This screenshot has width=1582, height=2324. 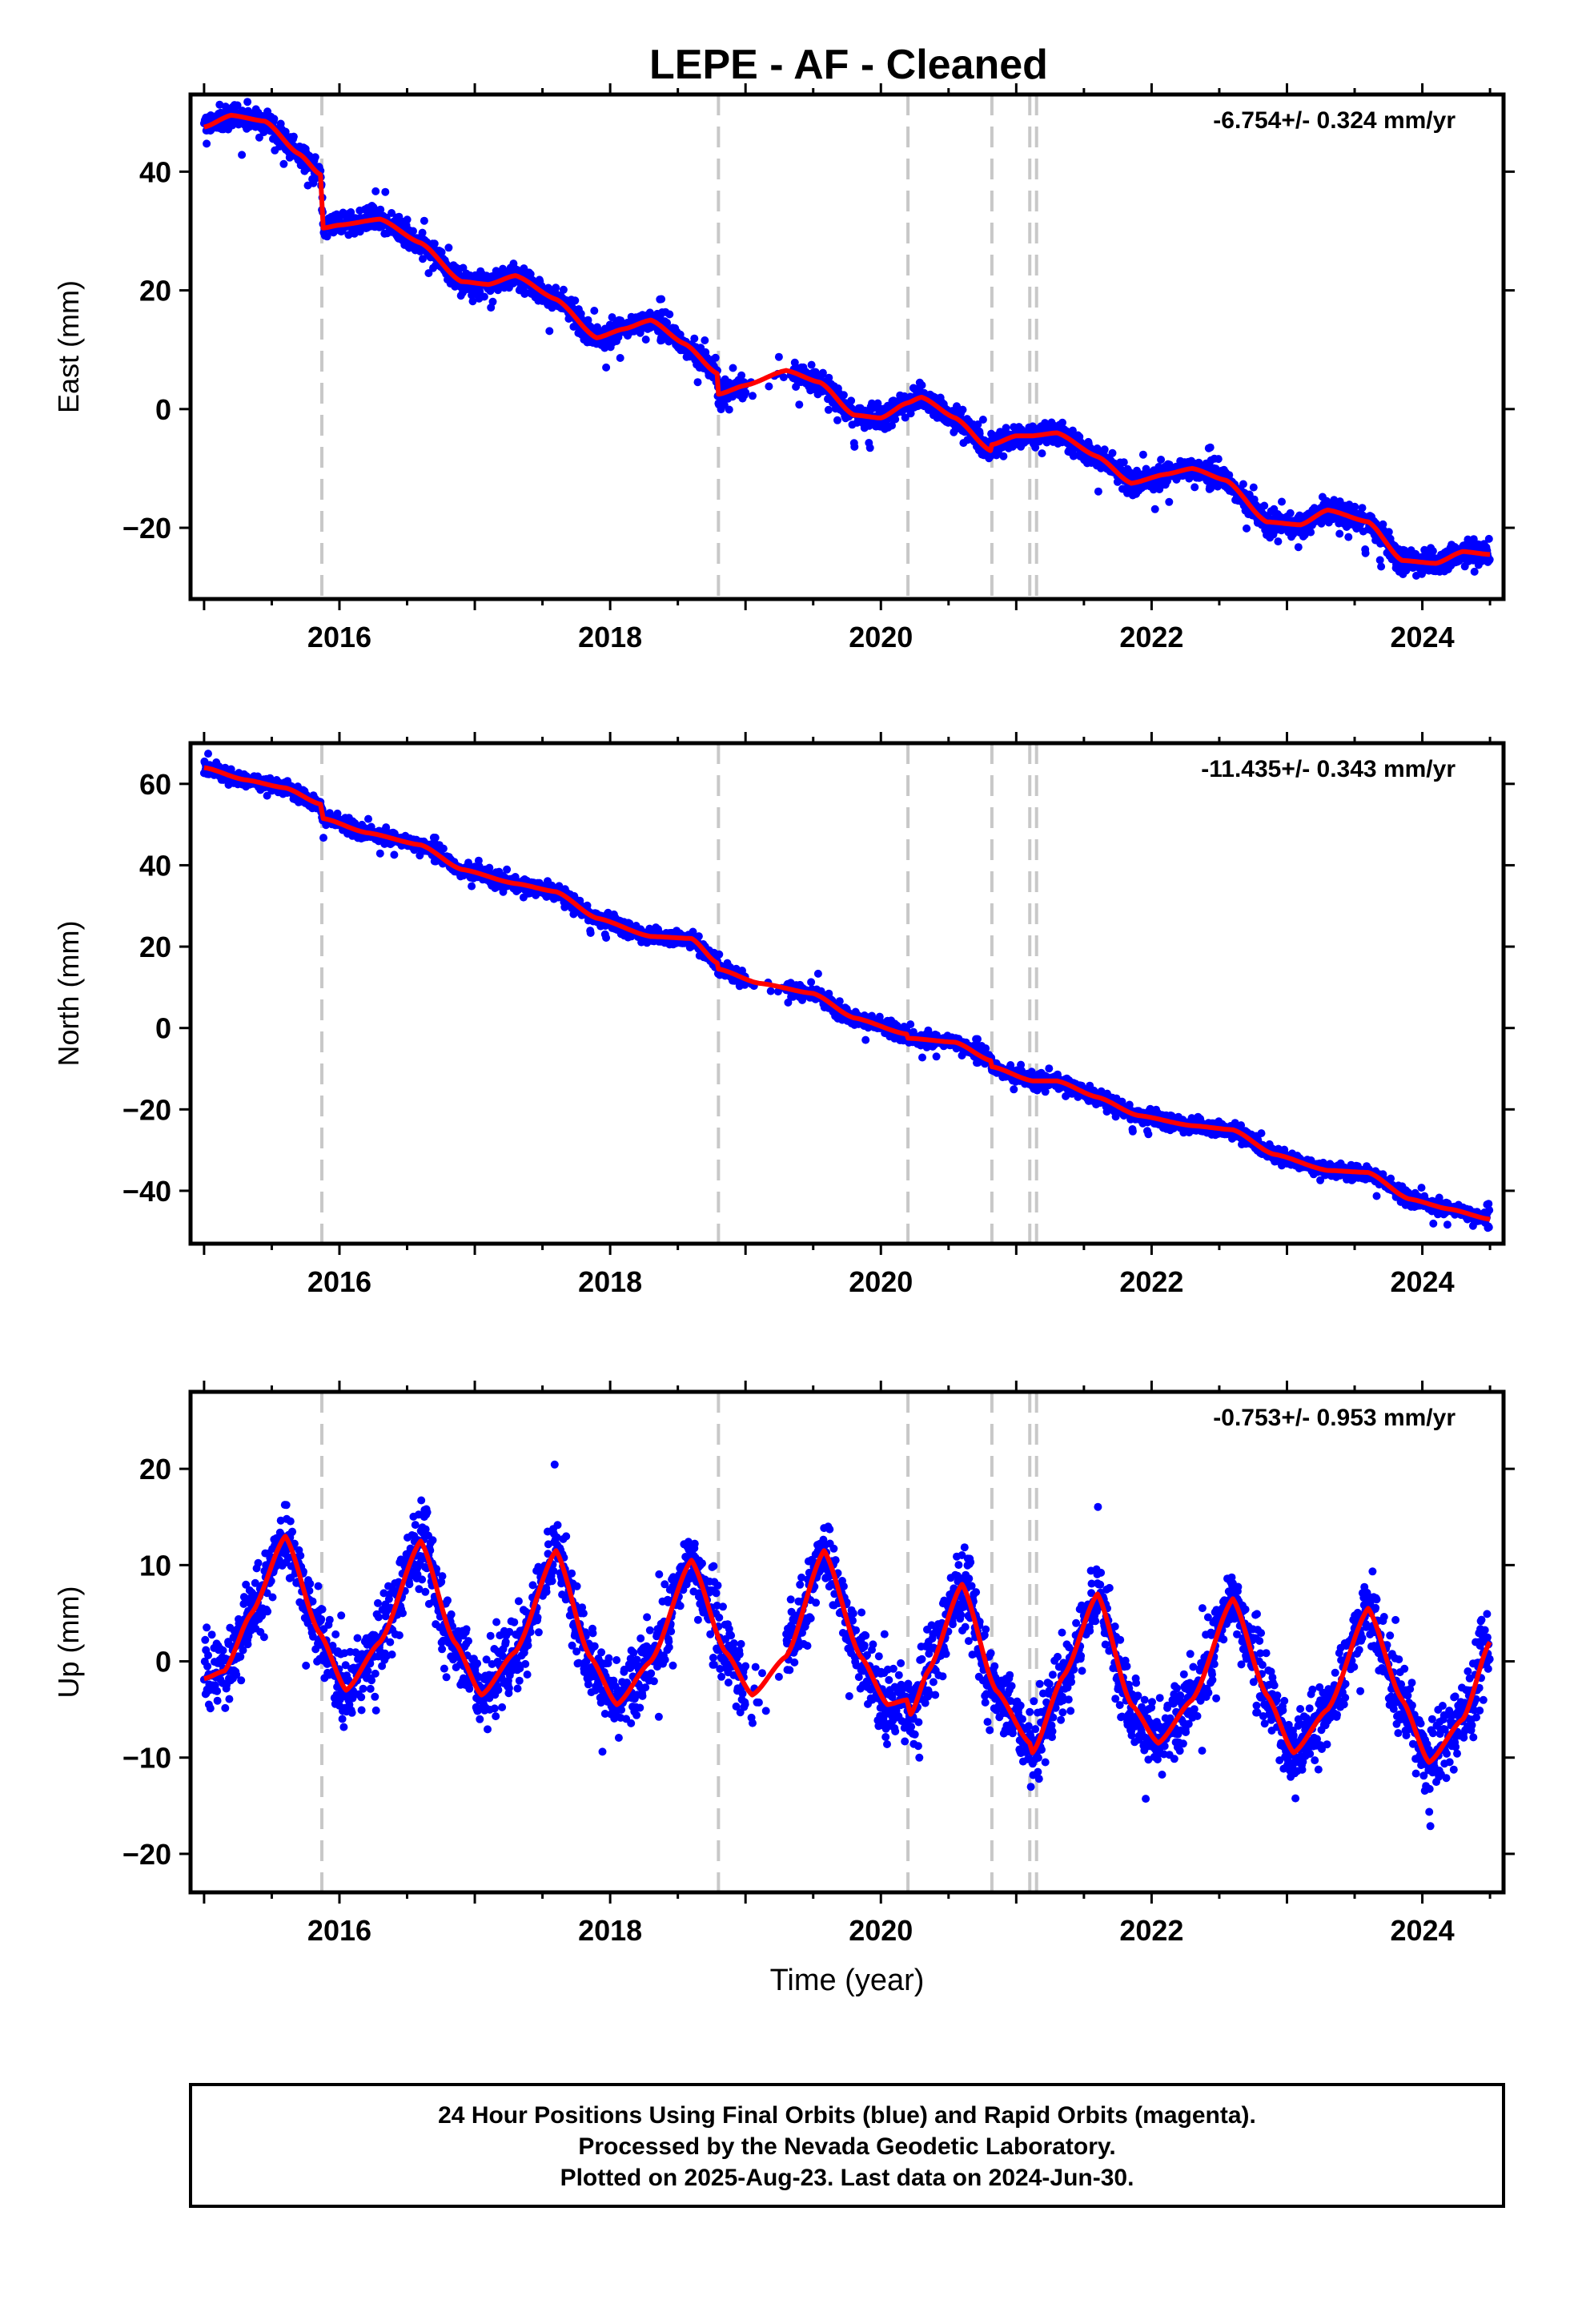 I want to click on x-tick-label: 2020, so click(x=881, y=637).